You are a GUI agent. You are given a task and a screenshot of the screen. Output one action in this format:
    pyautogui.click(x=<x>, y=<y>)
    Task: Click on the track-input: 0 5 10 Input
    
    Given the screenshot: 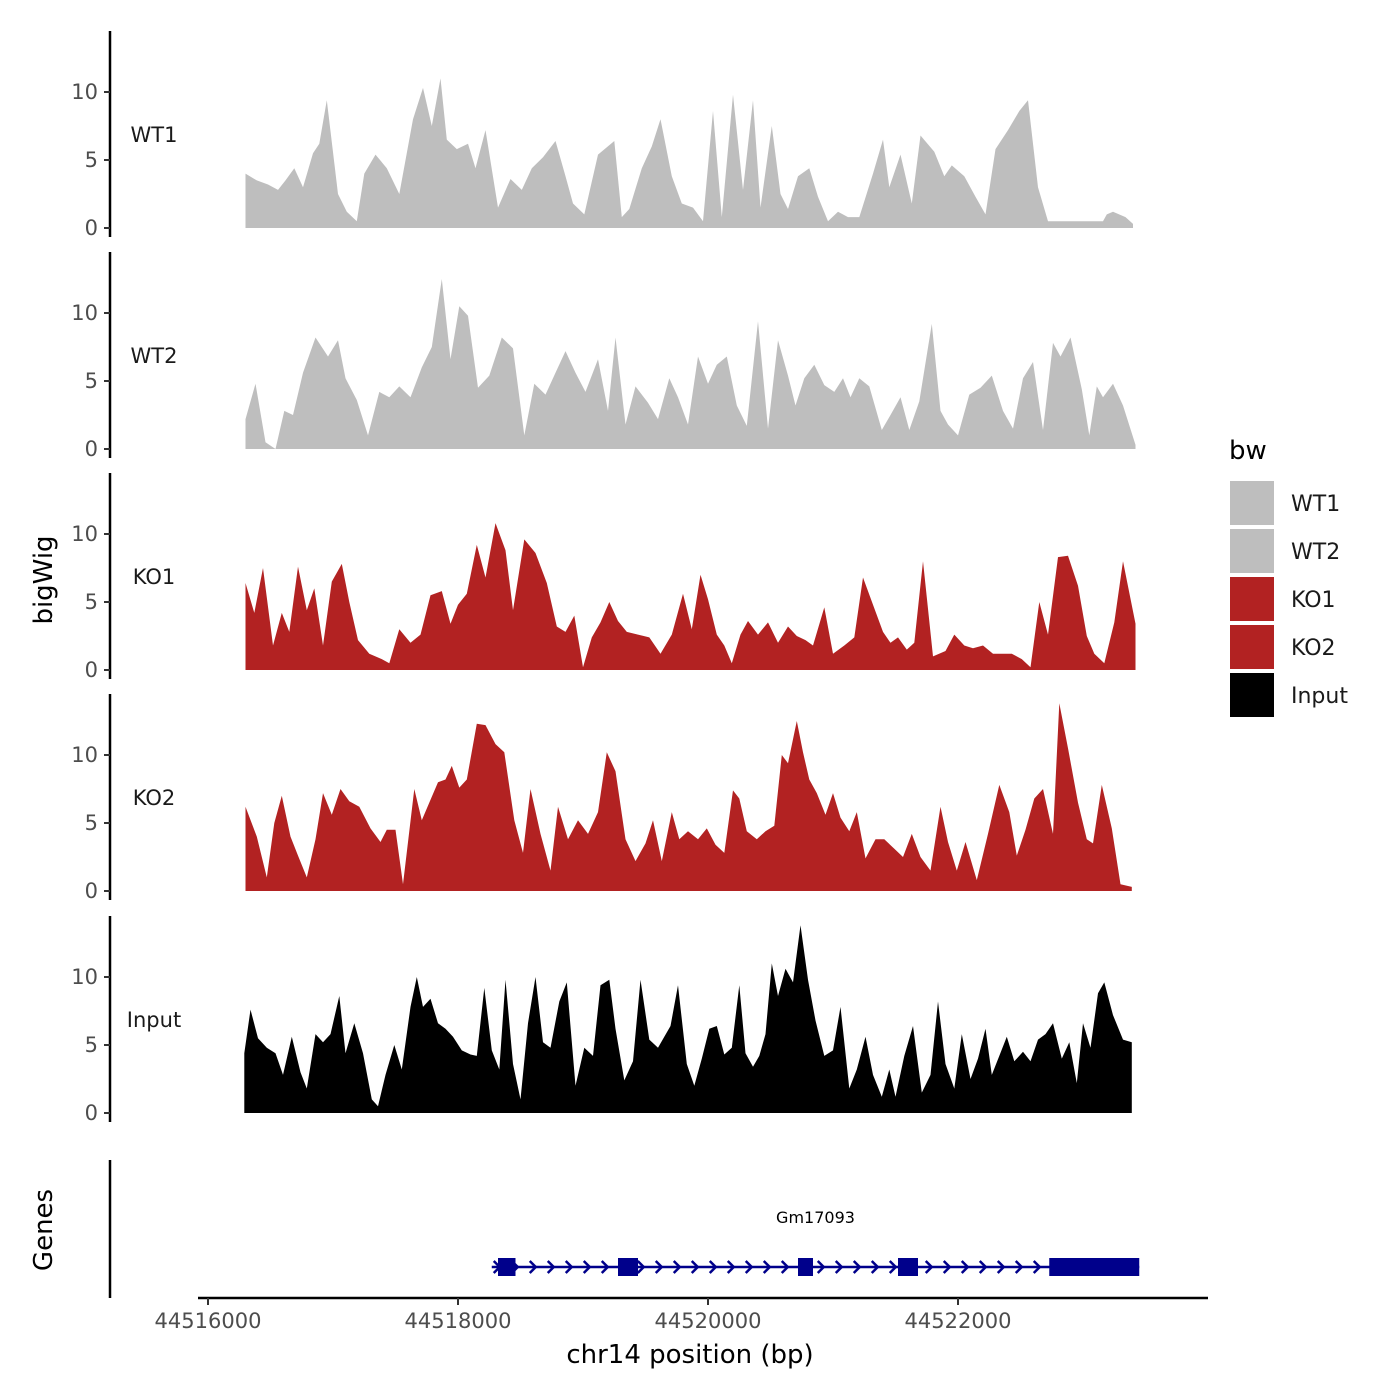 What is the action you would take?
    pyautogui.click(x=601, y=1020)
    